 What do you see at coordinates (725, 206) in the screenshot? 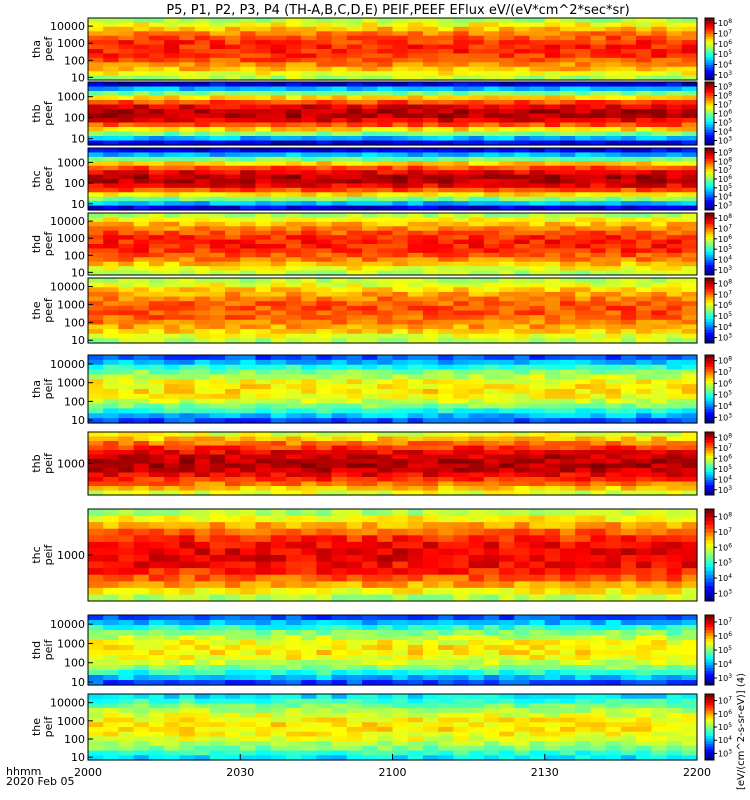
I see `colorbar-tick-label: 103` at bounding box center [725, 206].